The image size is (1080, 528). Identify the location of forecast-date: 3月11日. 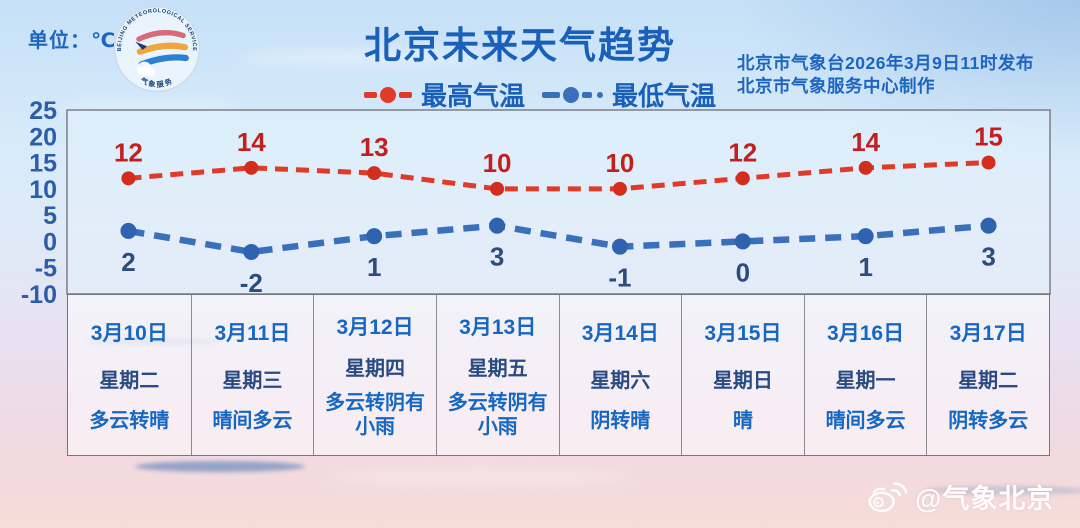
(252, 334).